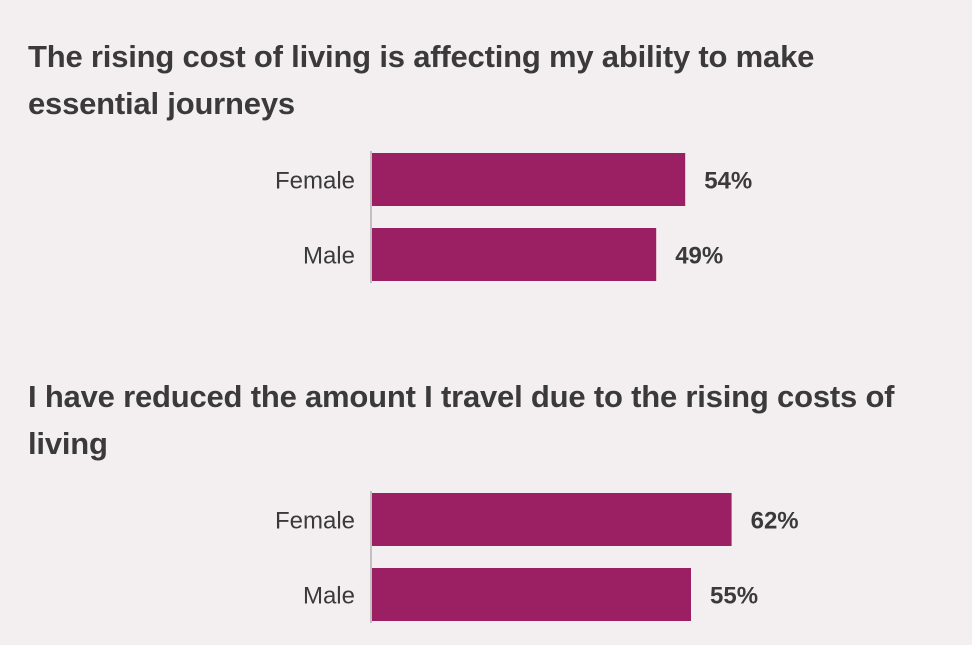 The height and width of the screenshot is (645, 972). Describe the element at coordinates (537, 557) in the screenshot. I see `bar-chart-reduced-travel: Female 62% Male 55%` at that location.